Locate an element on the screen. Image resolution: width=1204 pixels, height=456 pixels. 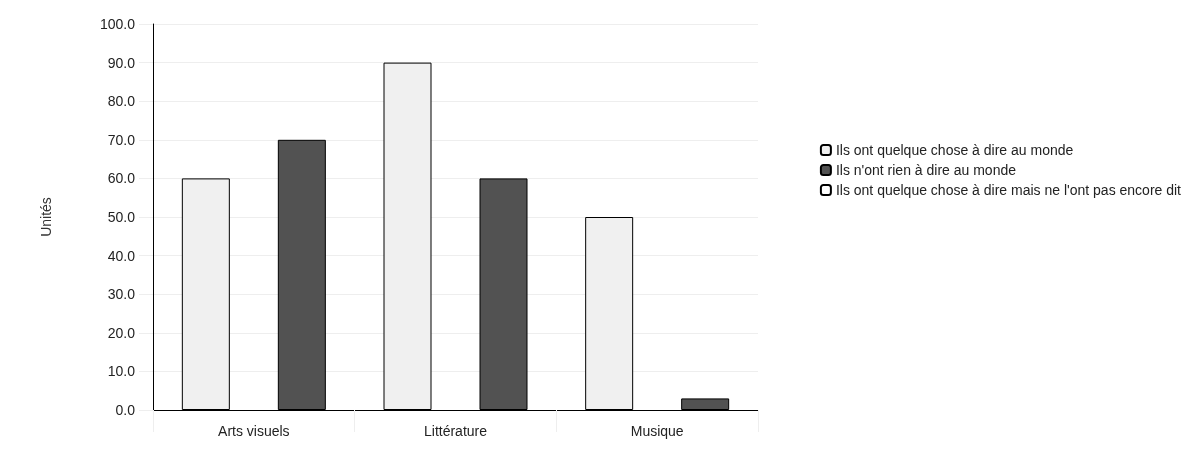
x-tick-label: Musique is located at coordinates (657, 431).